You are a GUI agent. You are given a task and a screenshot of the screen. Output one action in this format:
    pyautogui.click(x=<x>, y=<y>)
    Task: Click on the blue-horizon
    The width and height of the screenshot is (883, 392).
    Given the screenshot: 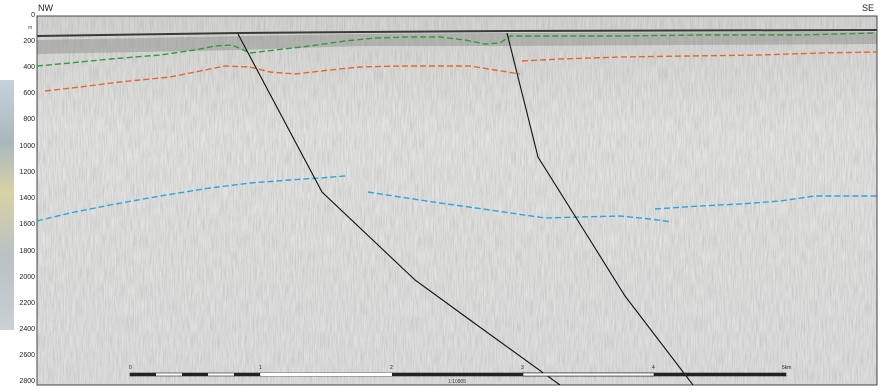 What is the action you would take?
    pyautogui.click(x=191, y=198)
    